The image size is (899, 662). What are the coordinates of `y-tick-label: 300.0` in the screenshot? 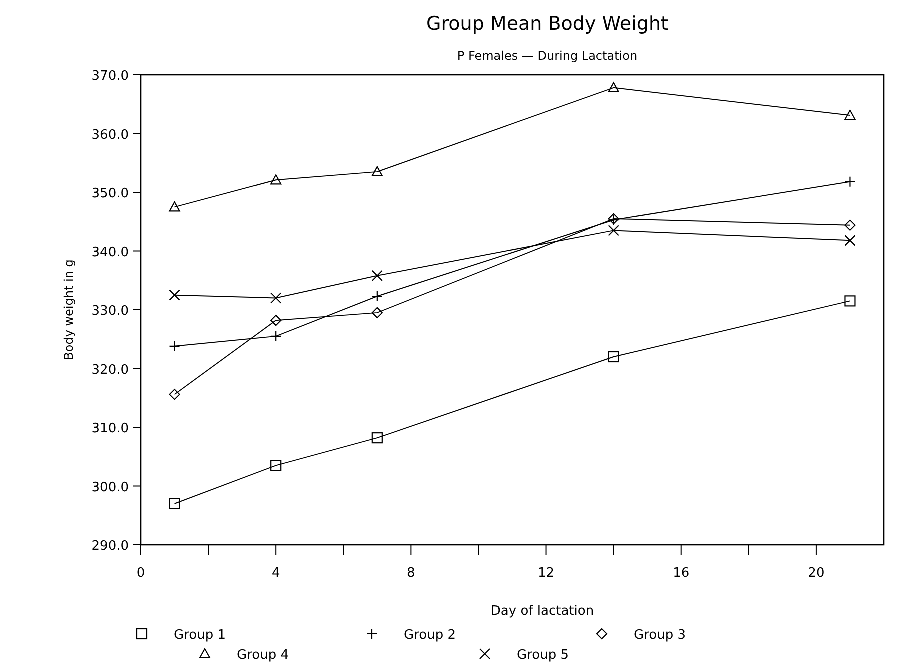 It's located at (110, 488).